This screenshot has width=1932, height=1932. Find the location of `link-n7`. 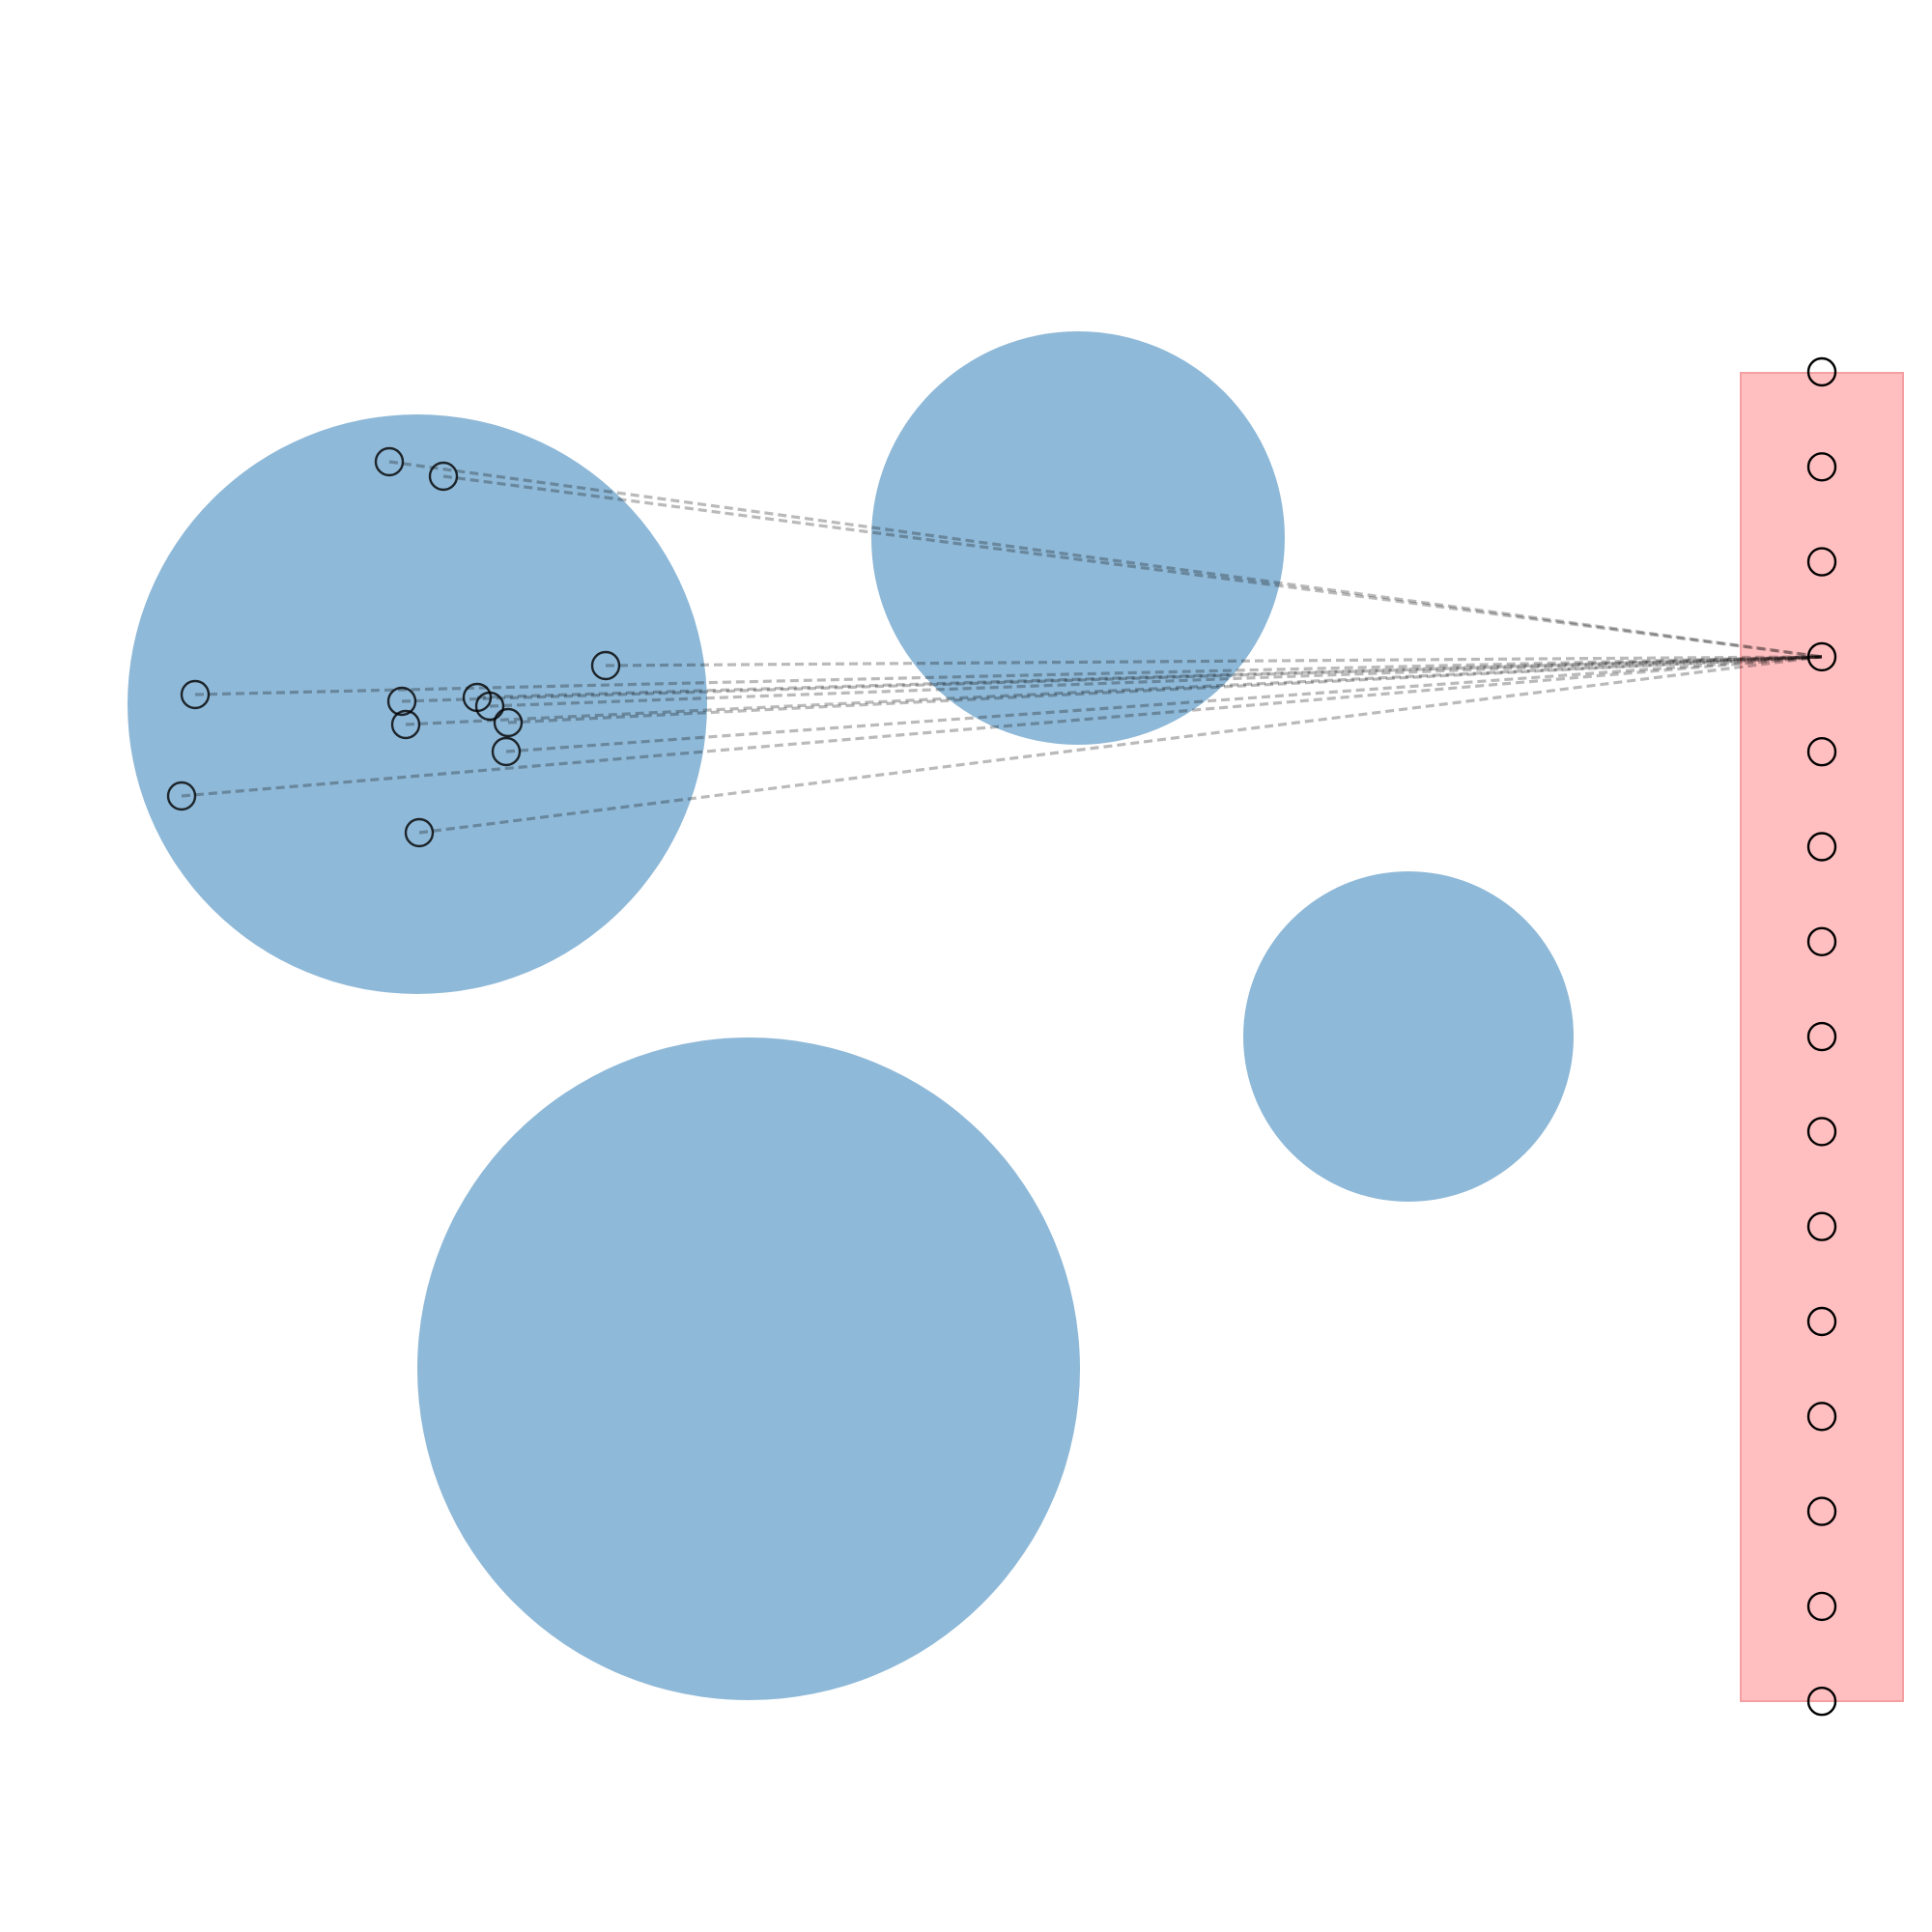

link-n7 is located at coordinates (1156, 681).